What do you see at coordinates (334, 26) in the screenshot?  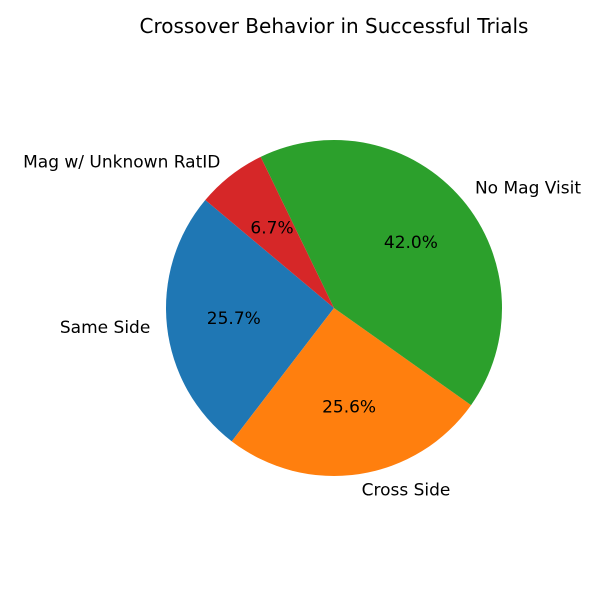 I see `chart-title: Crossover Behavior in Successful Trials` at bounding box center [334, 26].